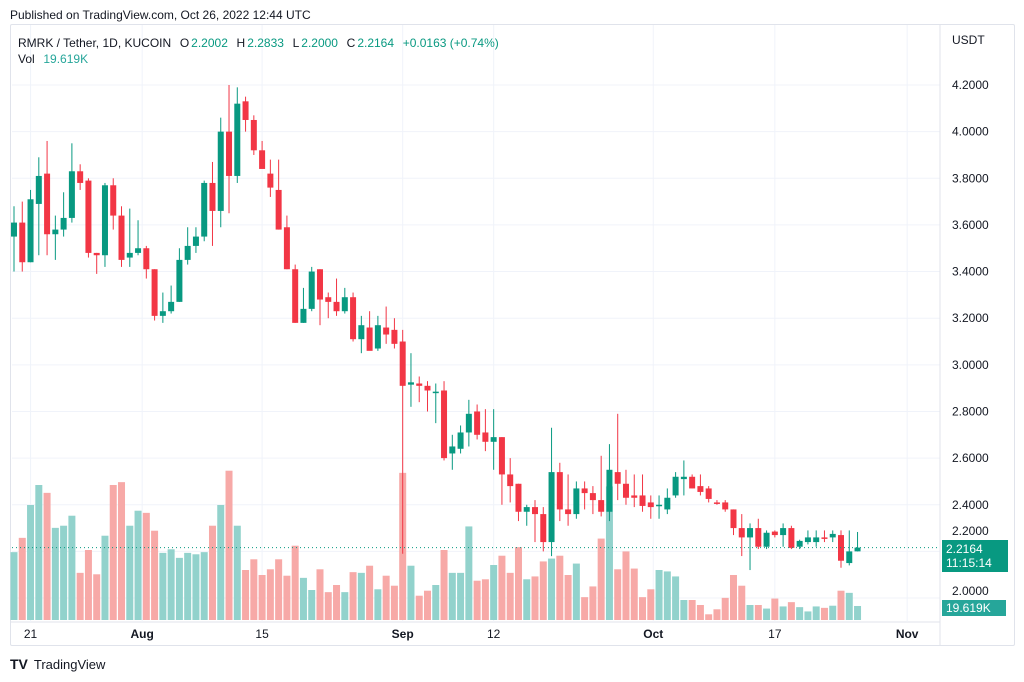  I want to click on change-value: +0.0163 (+0.74%), so click(450, 43).